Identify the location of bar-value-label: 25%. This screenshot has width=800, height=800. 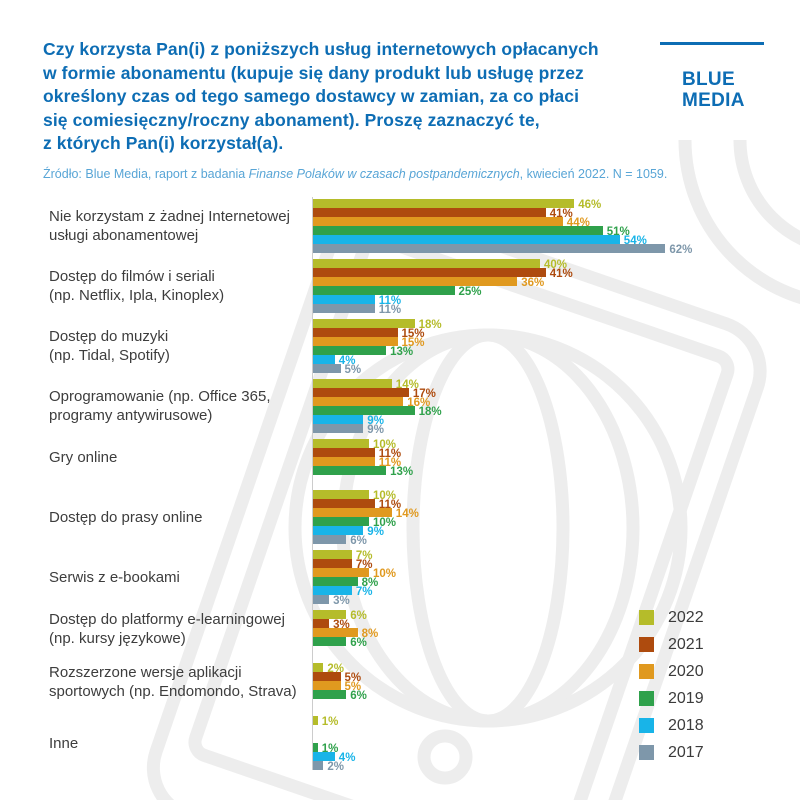
(470, 291).